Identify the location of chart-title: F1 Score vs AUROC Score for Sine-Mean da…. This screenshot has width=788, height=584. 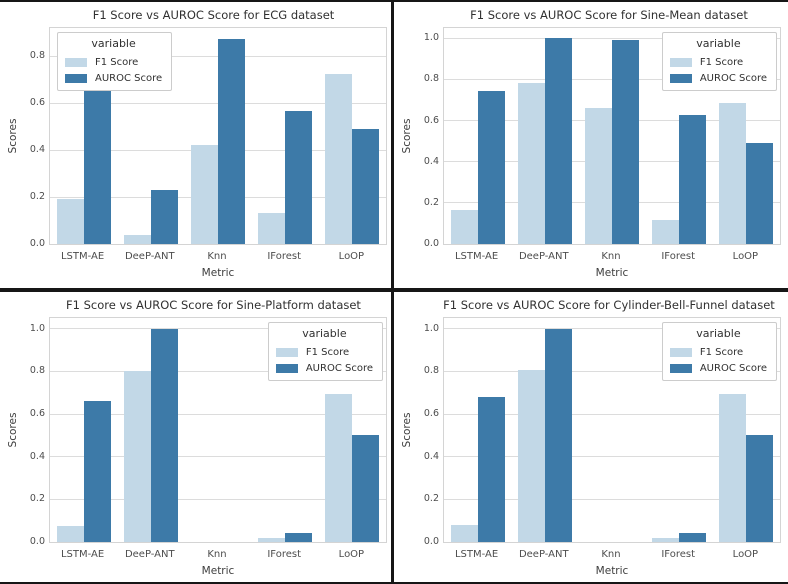
(609, 15).